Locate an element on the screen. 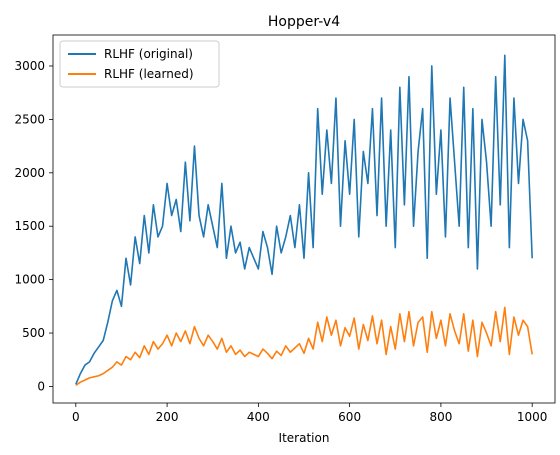  legend: RLHF (original) RLHF (learned) is located at coordinates (139, 64).